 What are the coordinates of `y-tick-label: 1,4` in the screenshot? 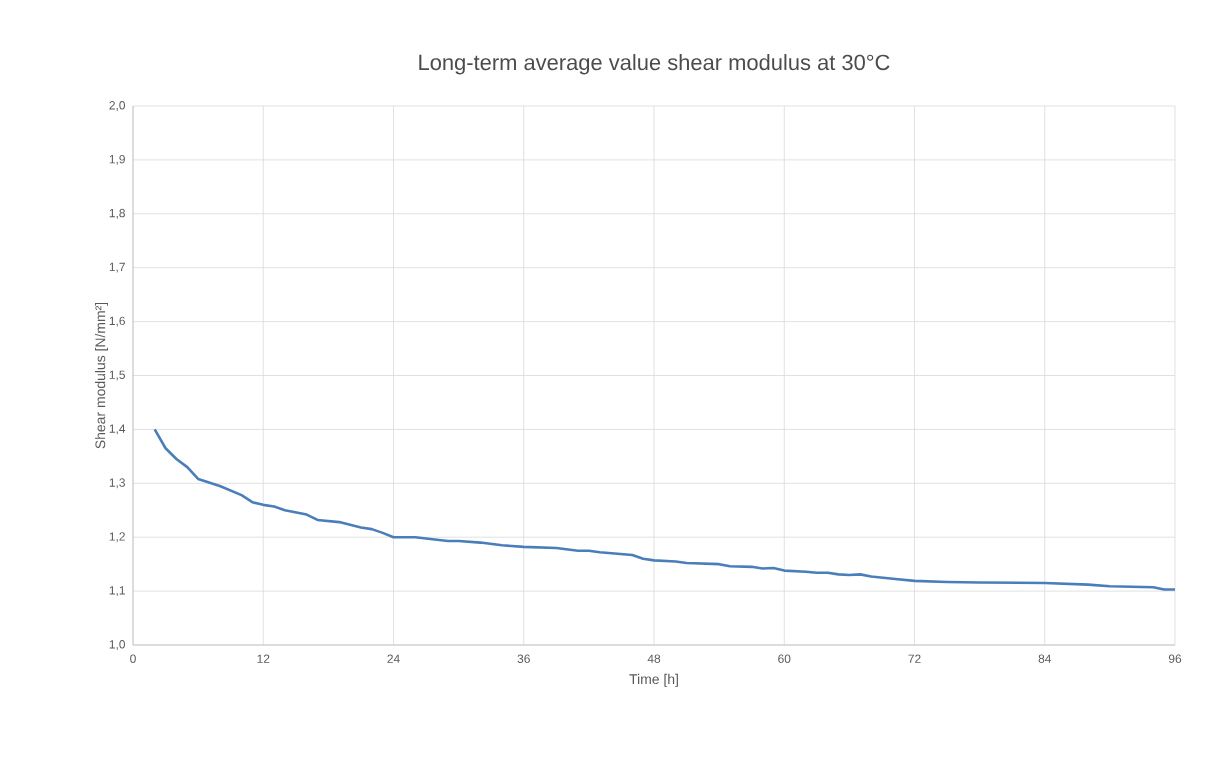 It's located at (117, 429).